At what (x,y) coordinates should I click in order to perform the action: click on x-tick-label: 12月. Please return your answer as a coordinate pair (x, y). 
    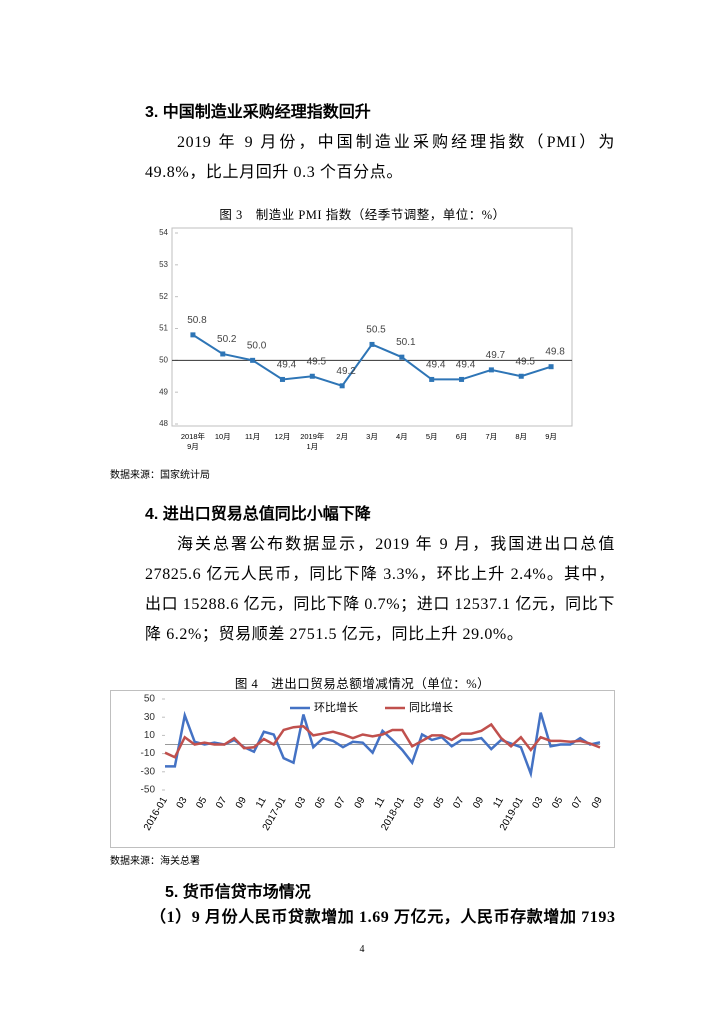
    Looking at the image, I should click on (282, 436).